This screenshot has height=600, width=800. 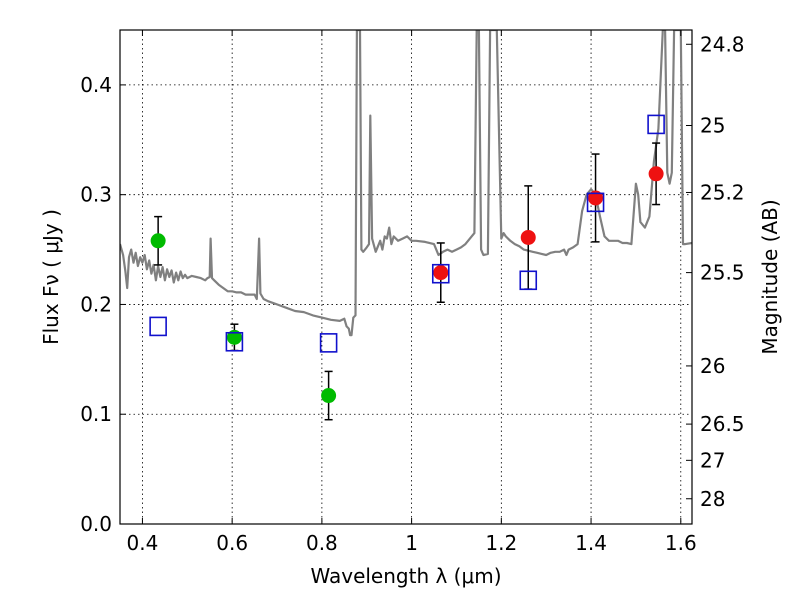 What do you see at coordinates (322, 543) in the screenshot?
I see `x-tick-label: 0.8` at bounding box center [322, 543].